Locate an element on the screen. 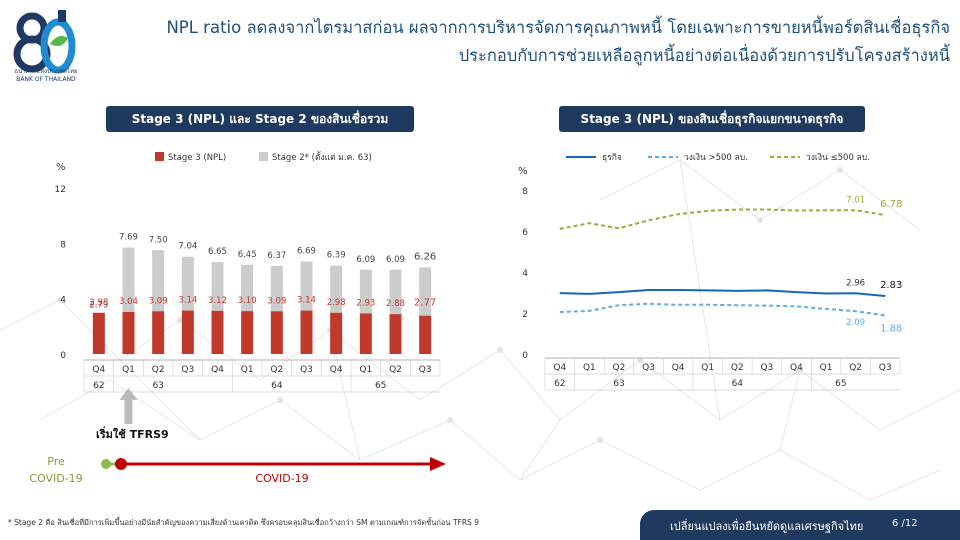 The image size is (960, 540). data-label-stage3: 2.88 is located at coordinates (395, 304).